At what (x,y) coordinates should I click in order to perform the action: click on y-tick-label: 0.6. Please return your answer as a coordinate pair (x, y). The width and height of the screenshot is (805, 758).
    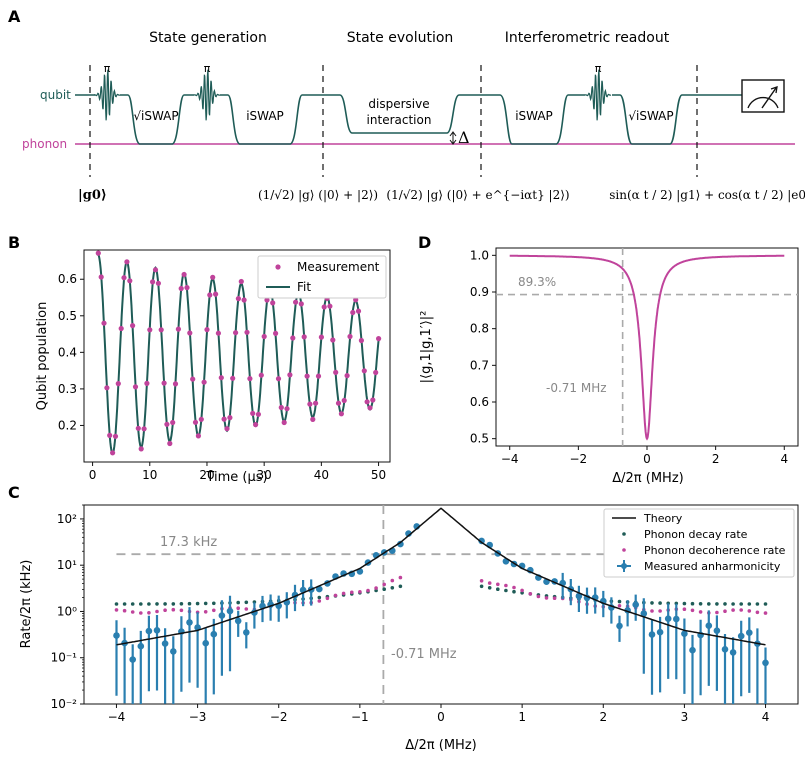
    Looking at the image, I should click on (479, 402).